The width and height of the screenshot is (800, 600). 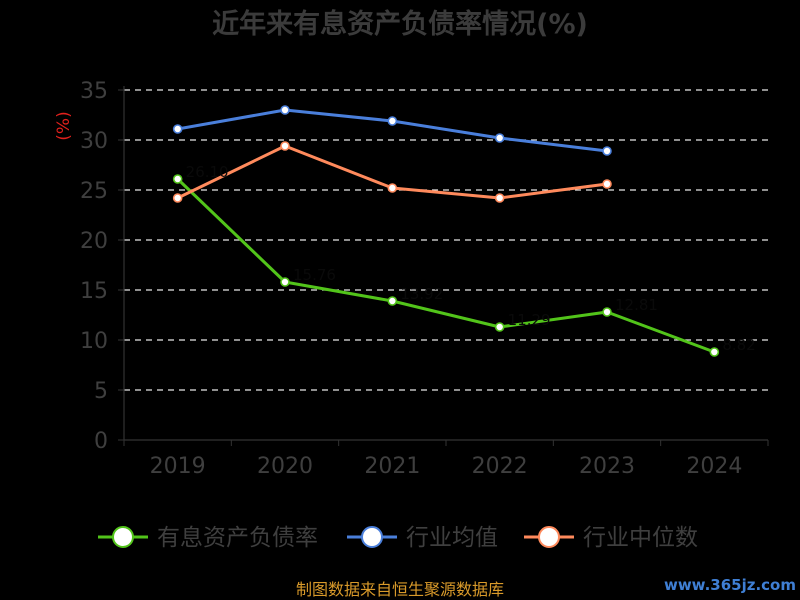 I want to click on data-label: 15.76, so click(x=314, y=275).